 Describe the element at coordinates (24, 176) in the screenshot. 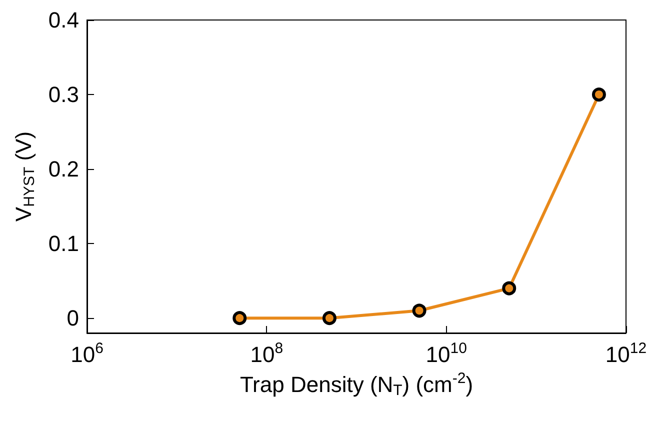

I see `y-axis-title: VHYST (V)` at that location.